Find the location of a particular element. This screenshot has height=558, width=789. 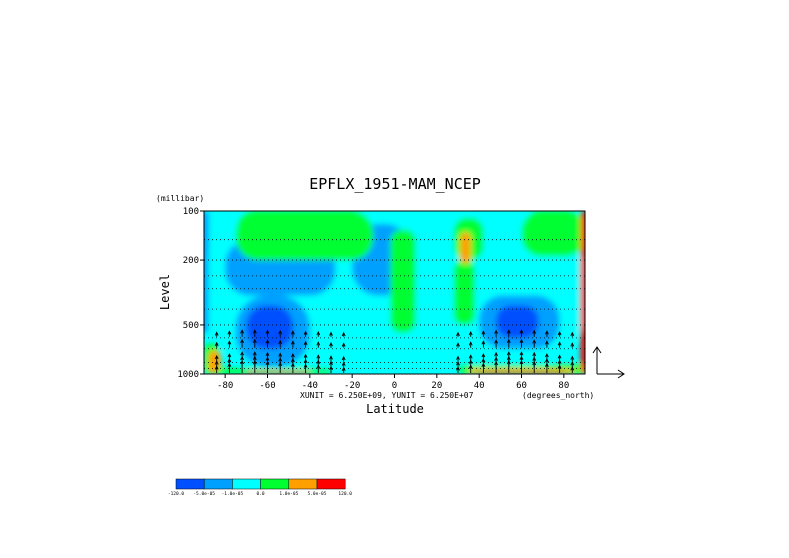

colorbar-label: 120.0 is located at coordinates (345, 494).